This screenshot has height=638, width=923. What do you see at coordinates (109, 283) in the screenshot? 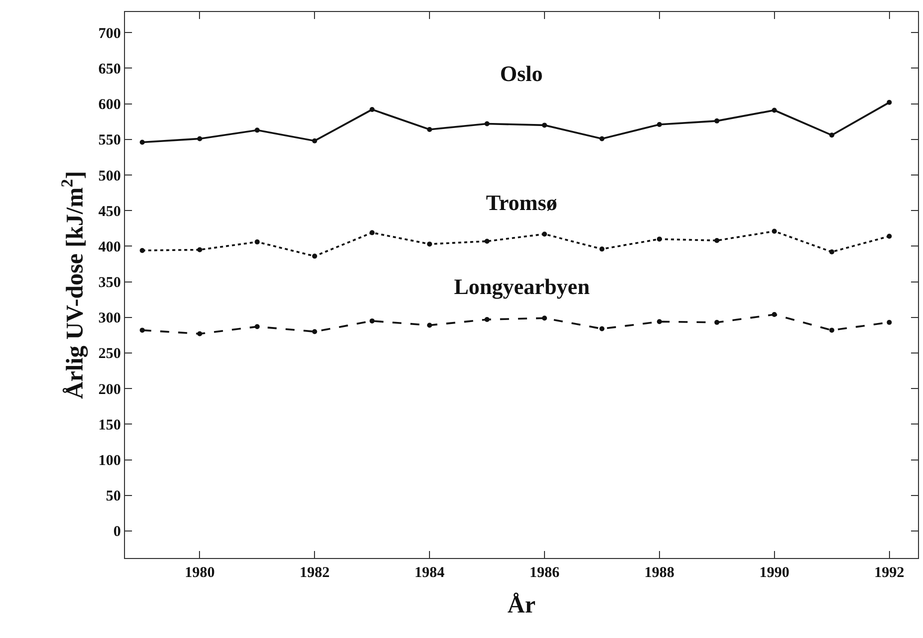
I see `y-tick-label: 350` at bounding box center [109, 283].